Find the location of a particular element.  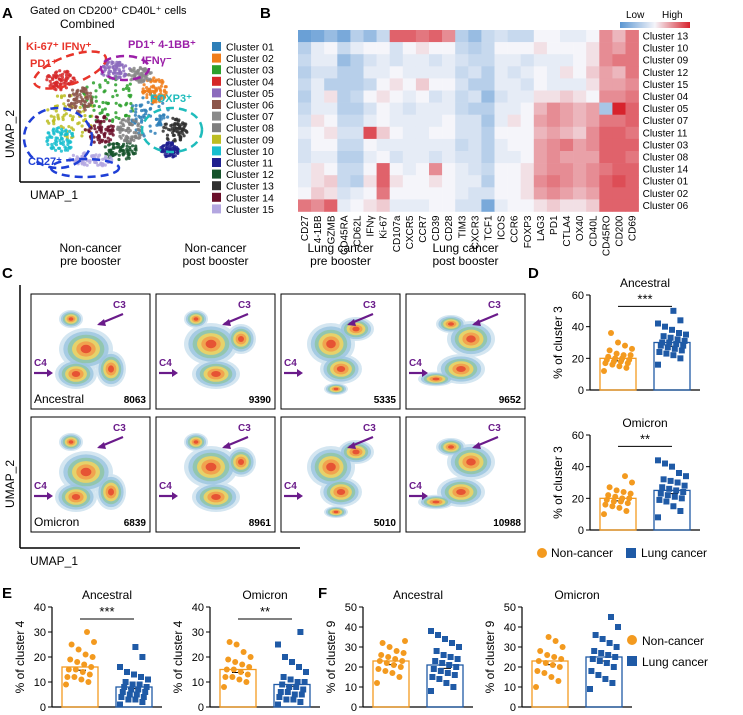

y-tick-label: 10 is located at coordinates (40, 683).